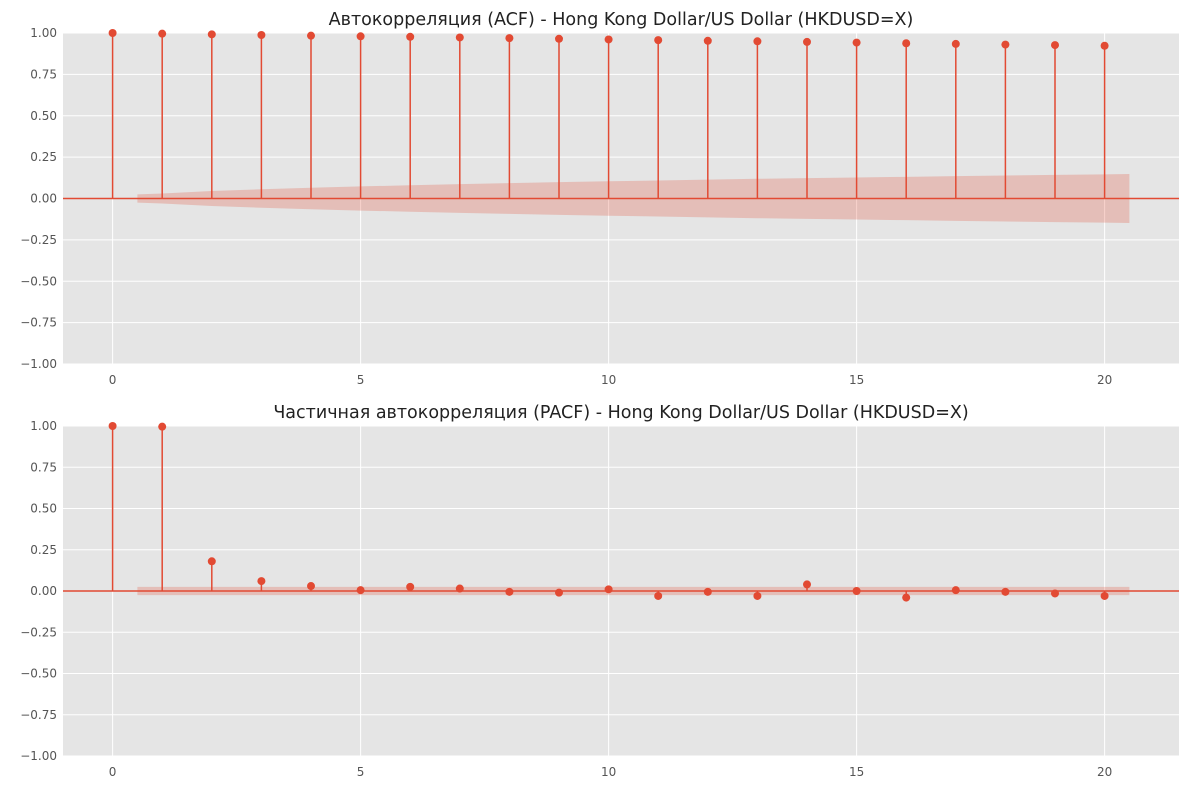 This screenshot has width=1189, height=790. I want to click on pacf-x-tick-label: 5, so click(361, 772).